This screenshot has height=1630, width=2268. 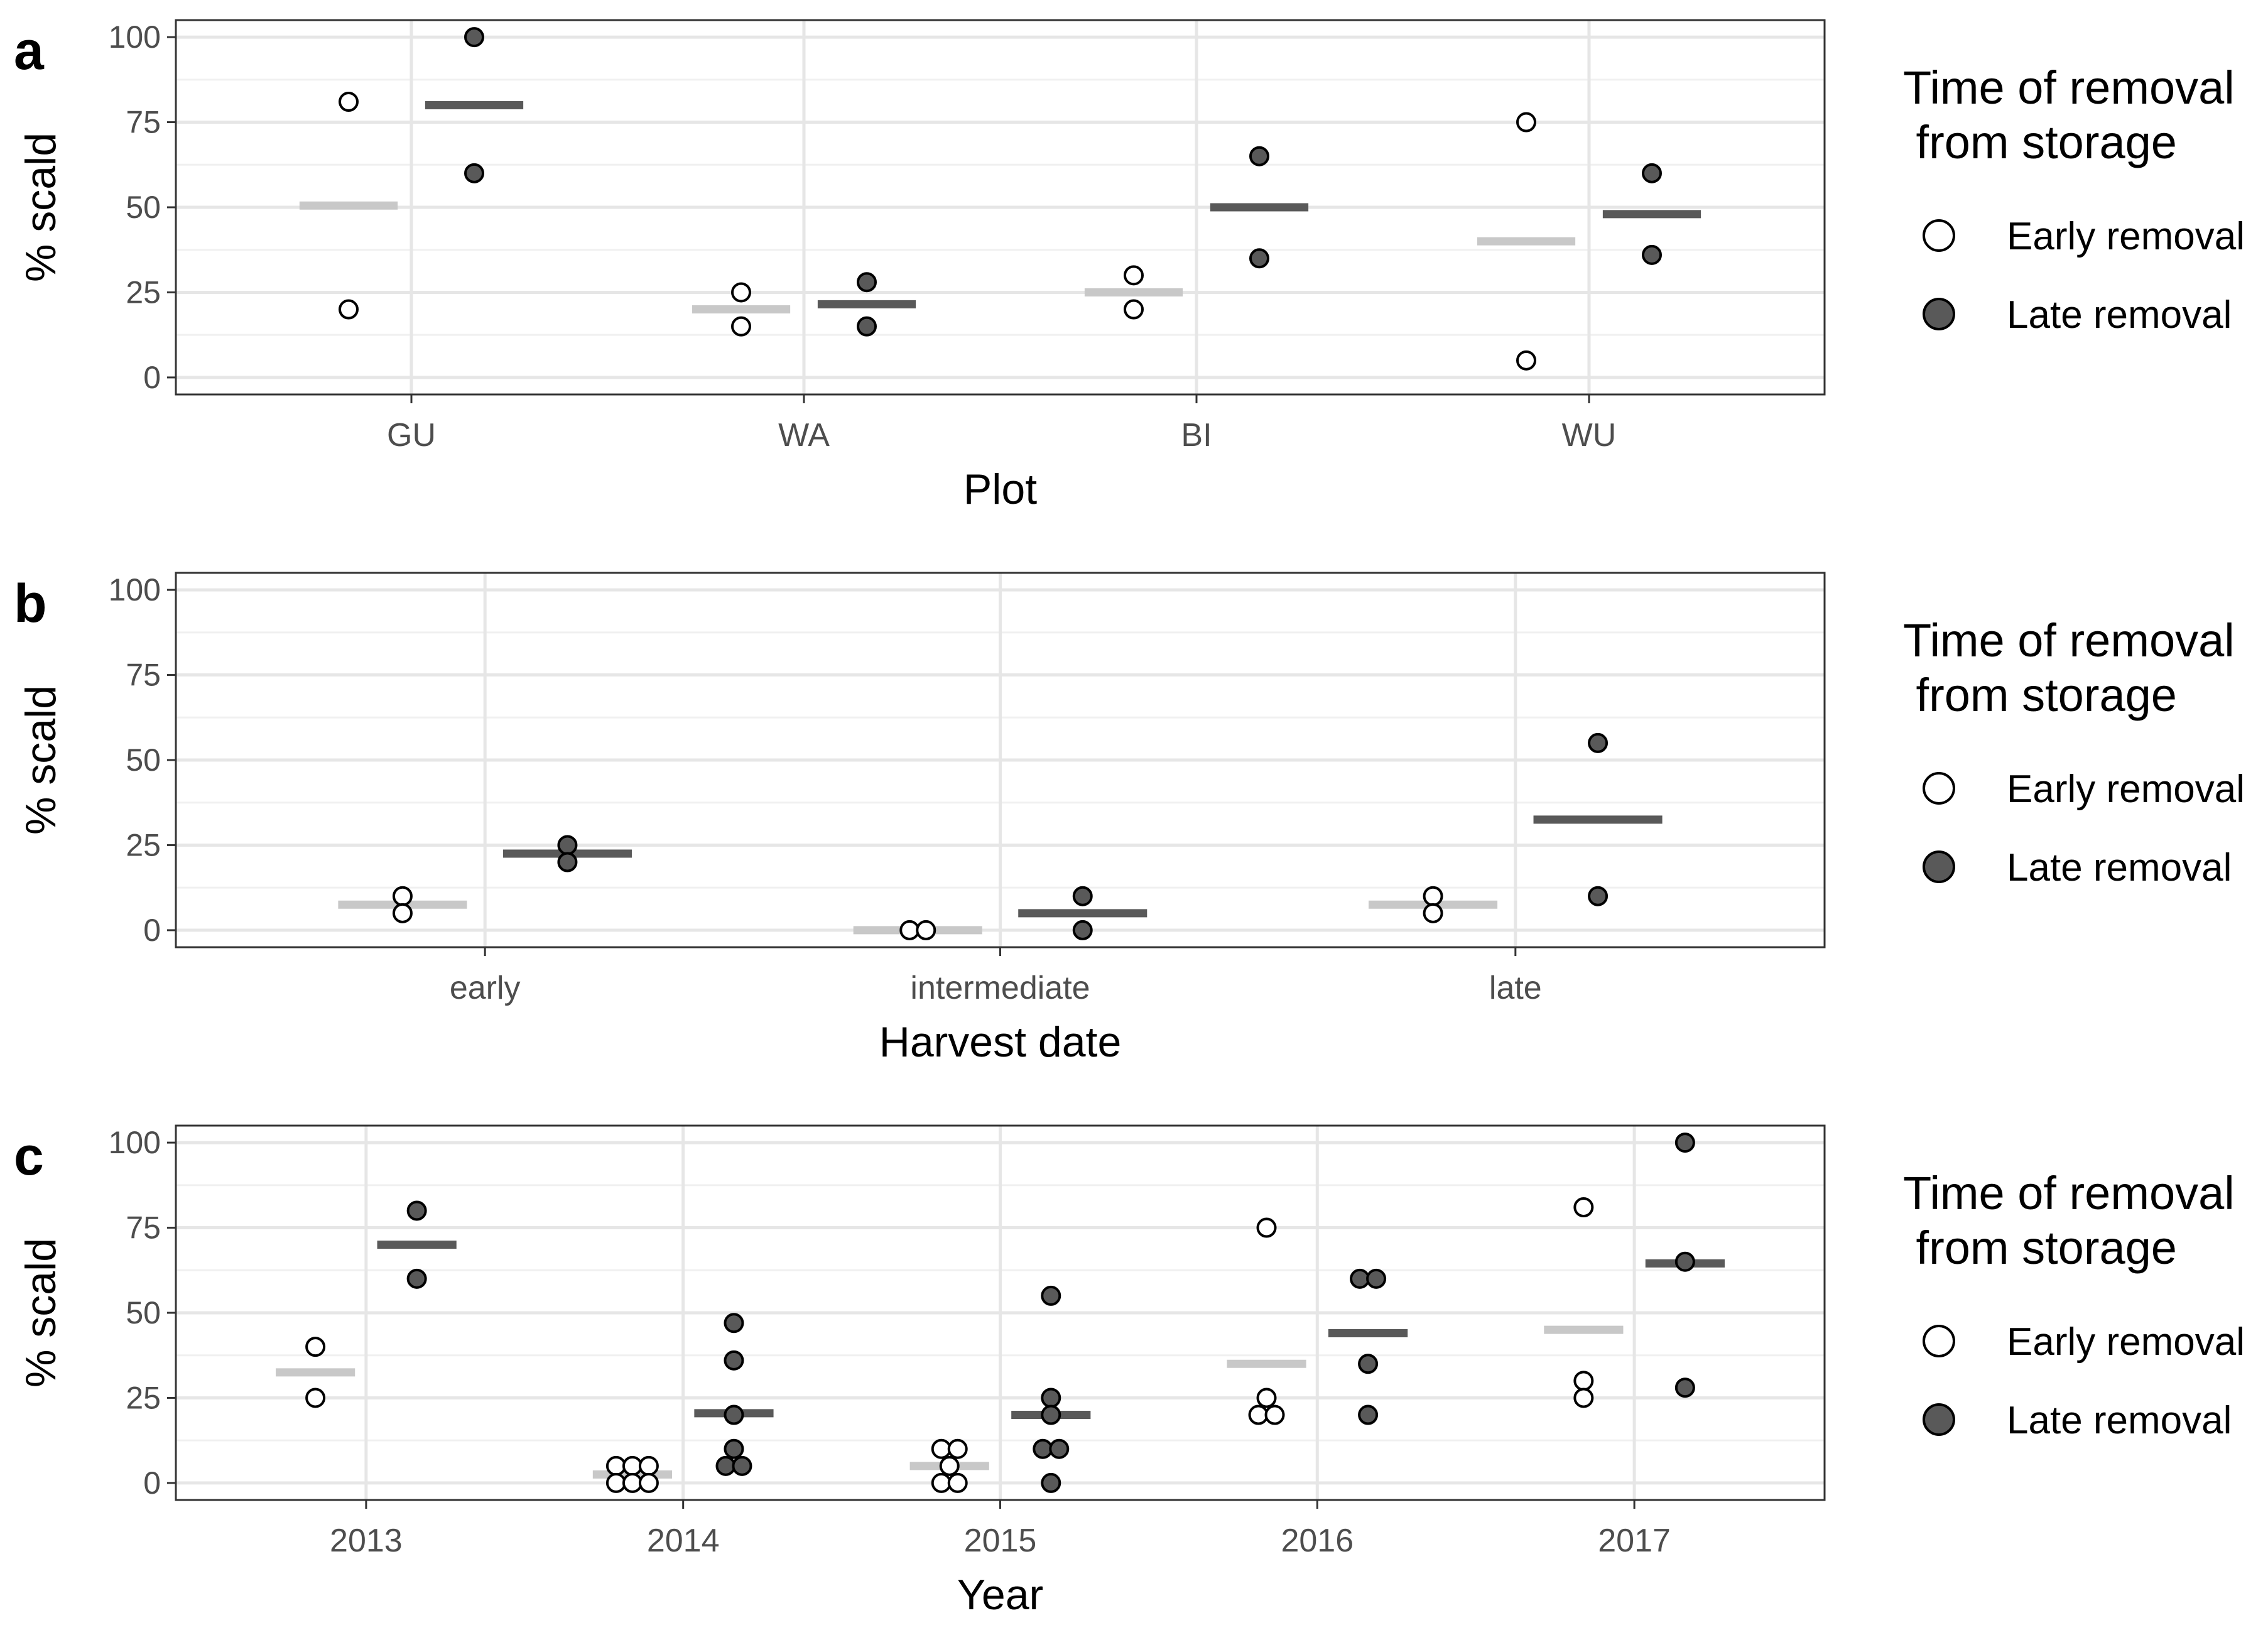 I want to click on x-tick-label: 2013, so click(x=367, y=1541).